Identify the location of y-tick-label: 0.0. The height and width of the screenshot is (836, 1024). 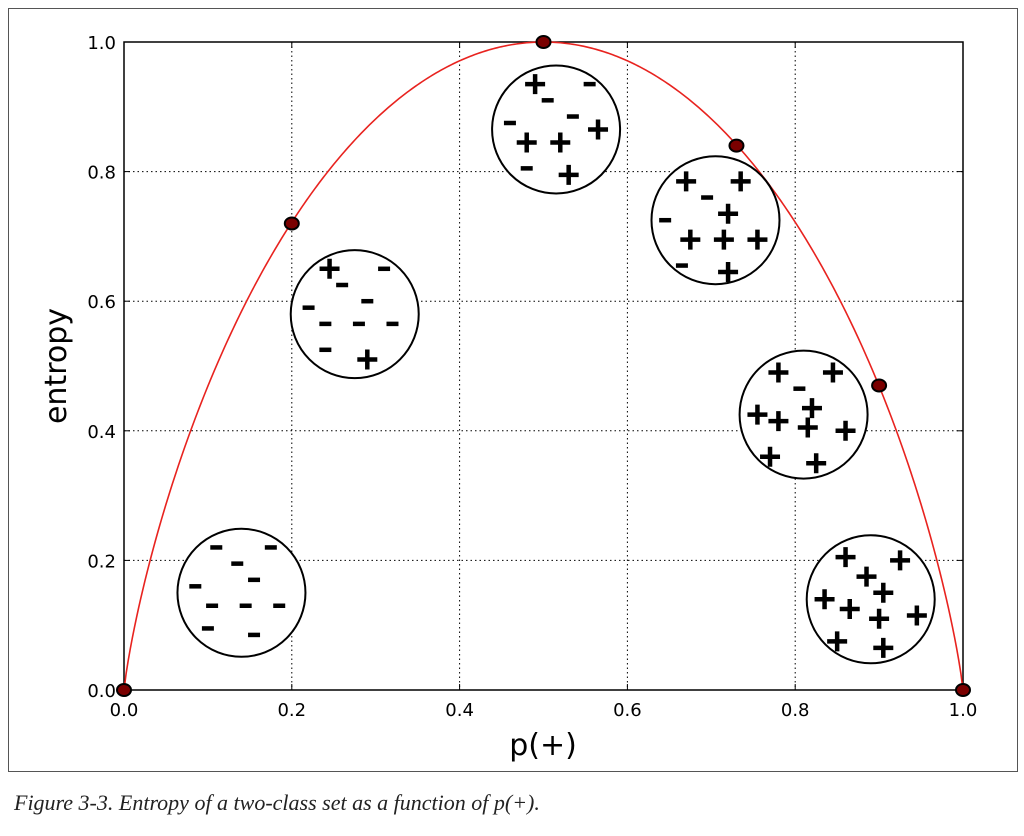
(101, 691).